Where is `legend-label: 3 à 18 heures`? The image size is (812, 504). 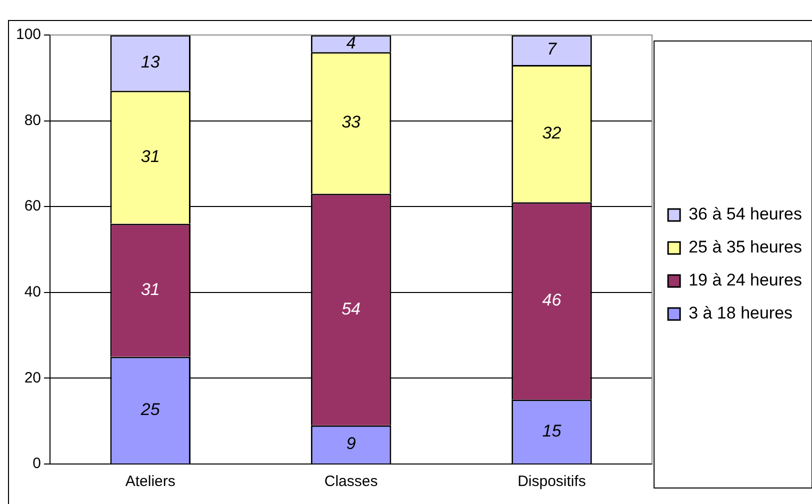 legend-label: 3 à 18 heures is located at coordinates (740, 313).